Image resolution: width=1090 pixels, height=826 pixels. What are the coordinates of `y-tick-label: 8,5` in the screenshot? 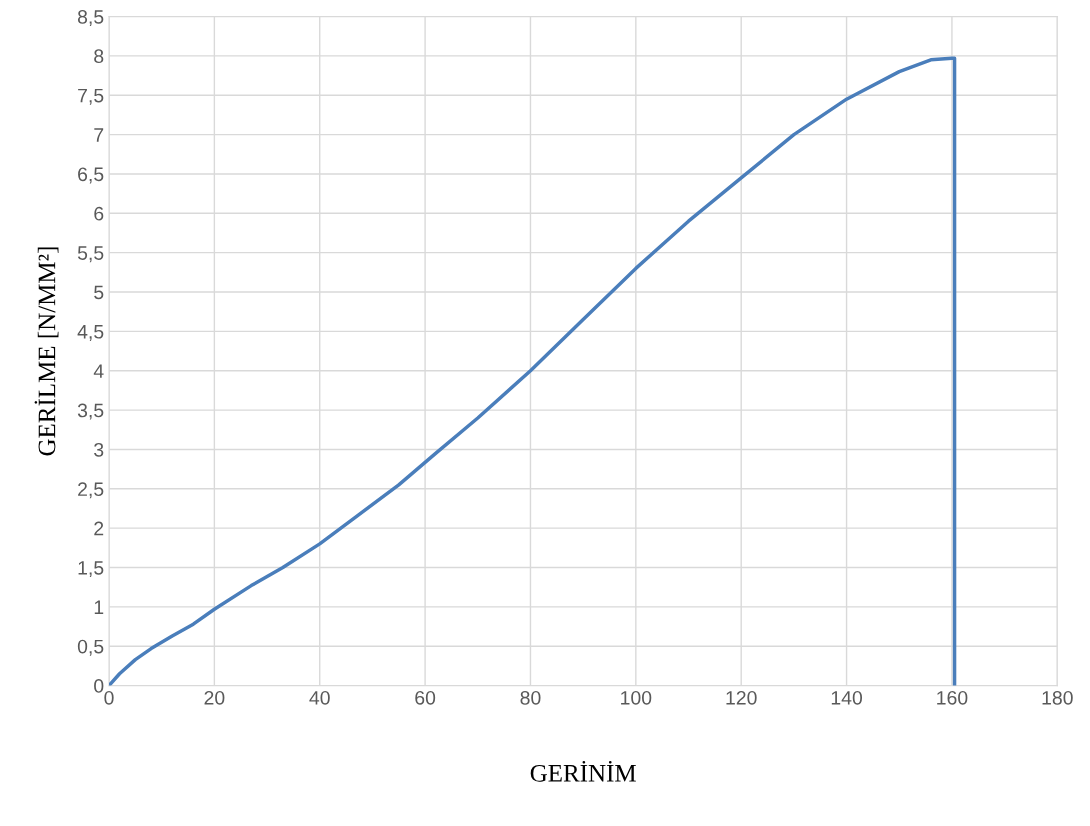 It's located at (90, 18).